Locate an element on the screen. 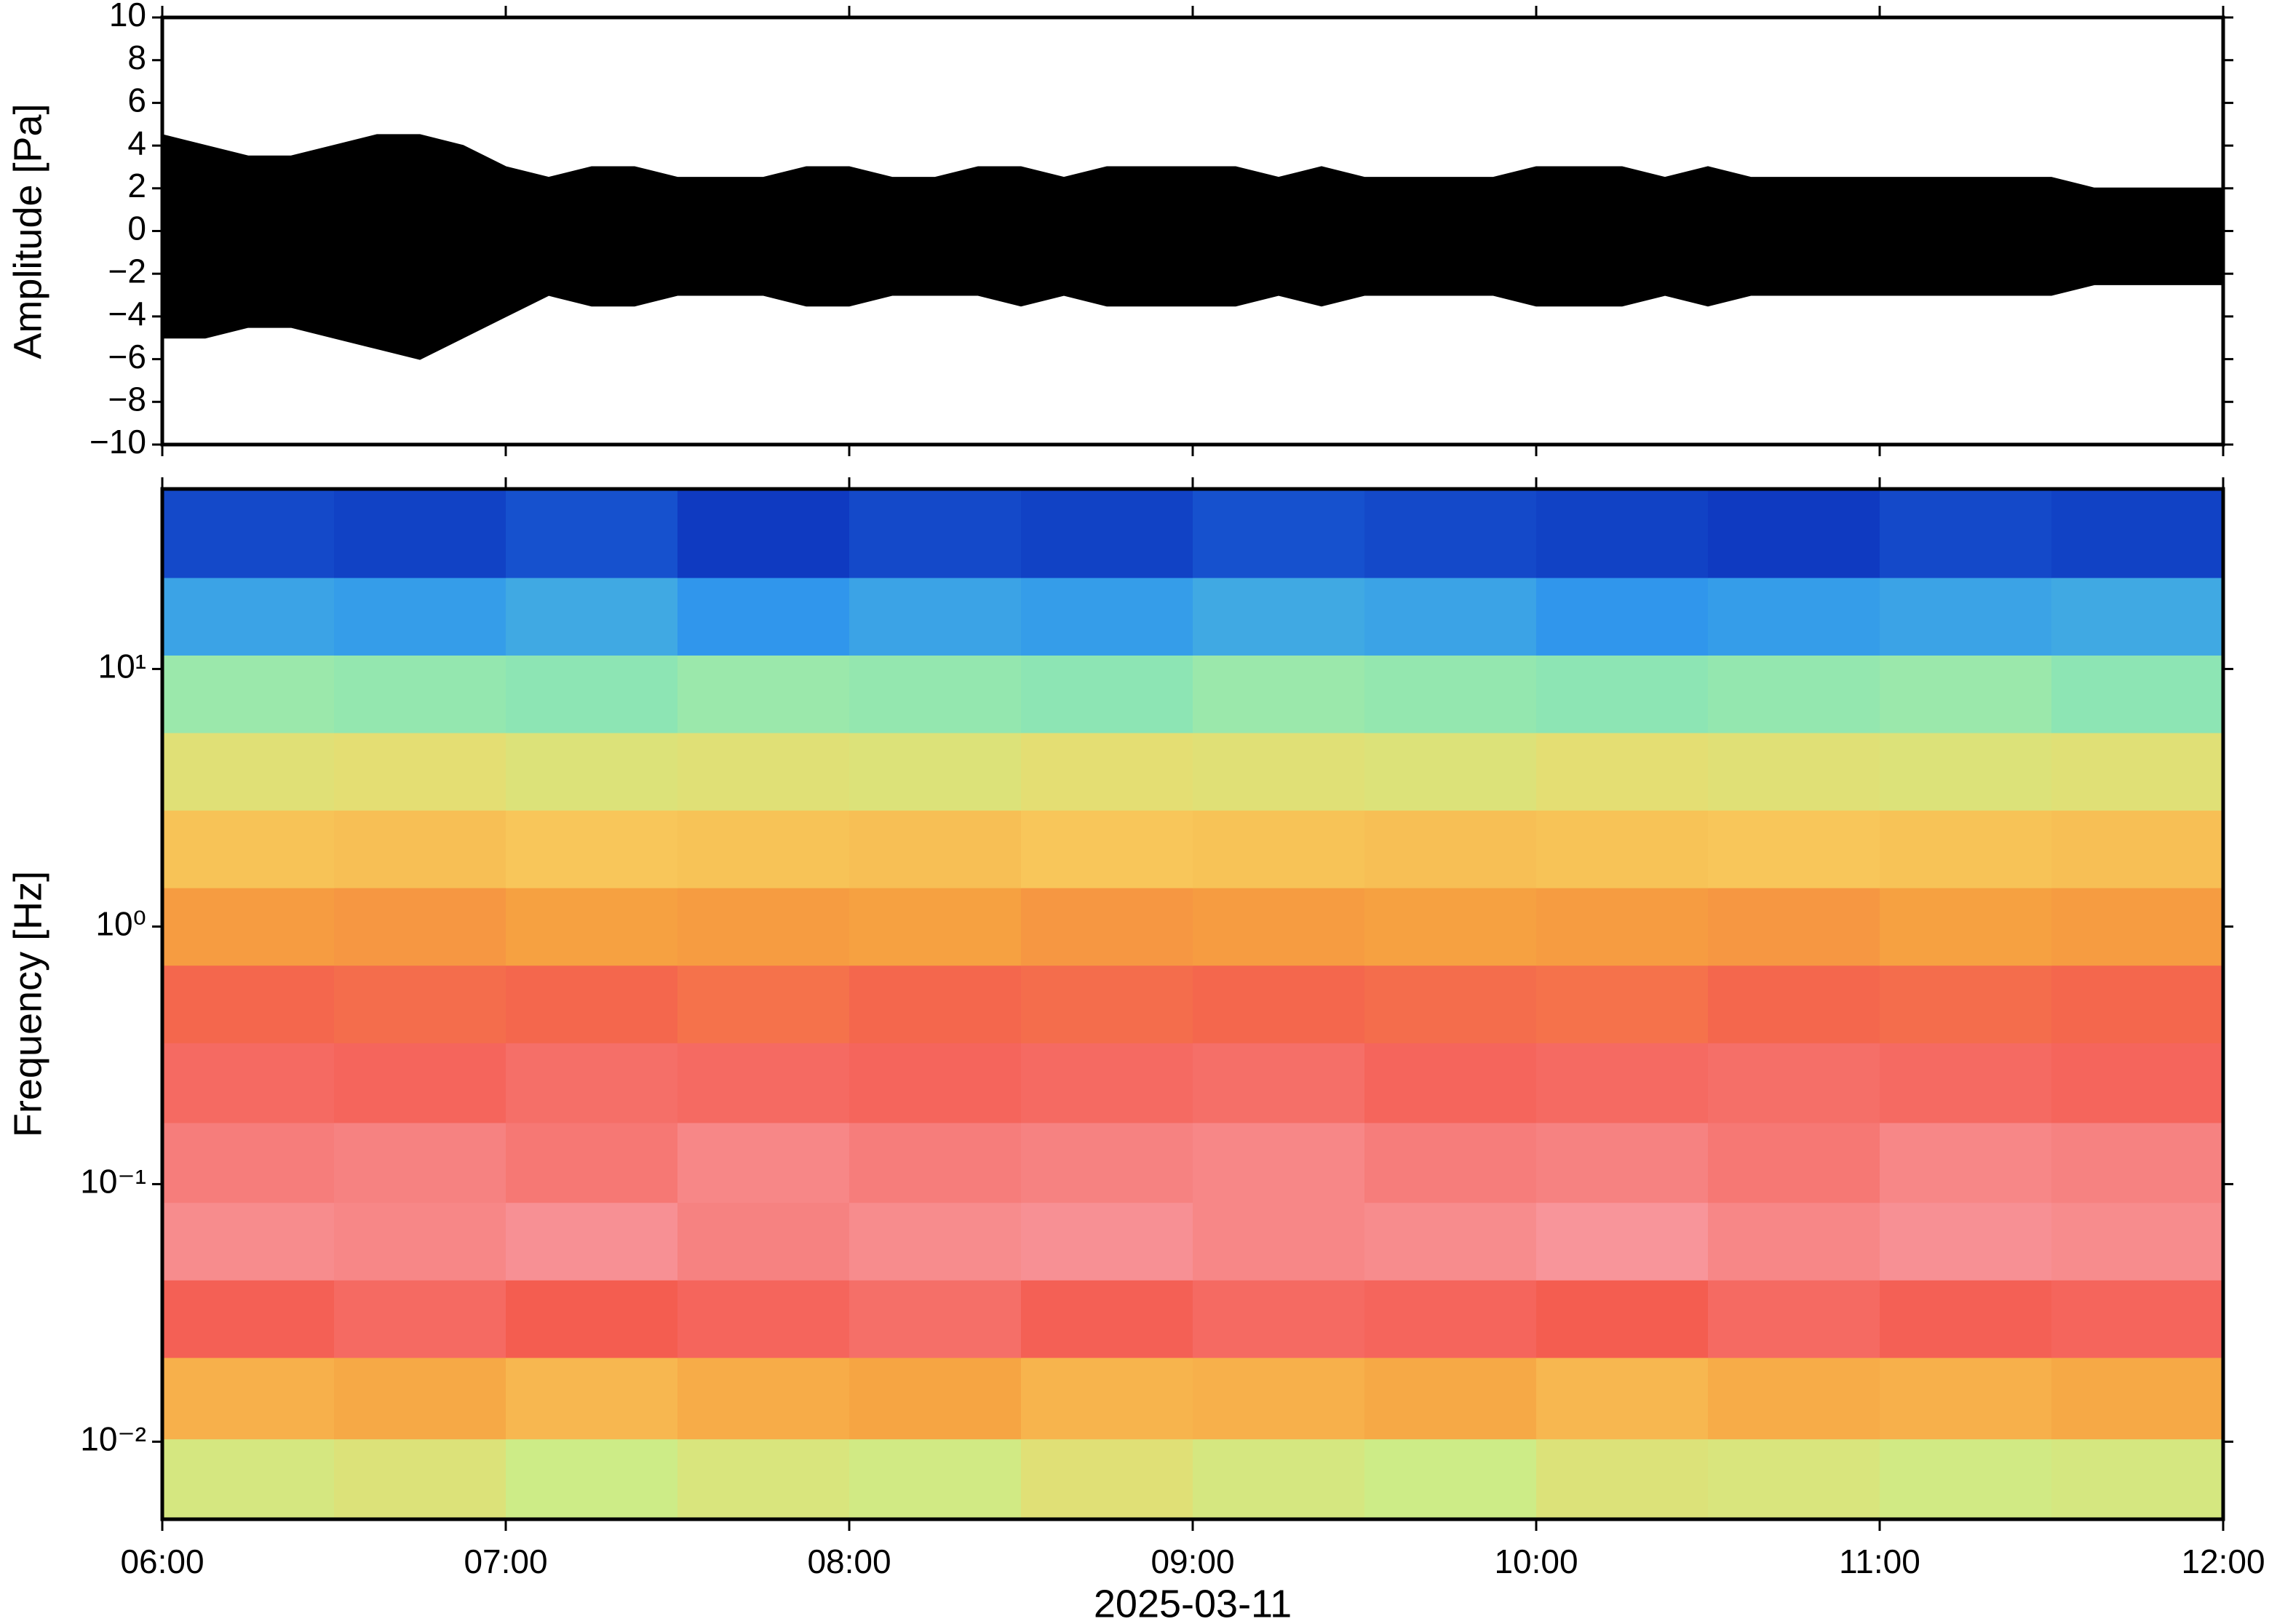  y-tick-label: 6 is located at coordinates (137, 100).